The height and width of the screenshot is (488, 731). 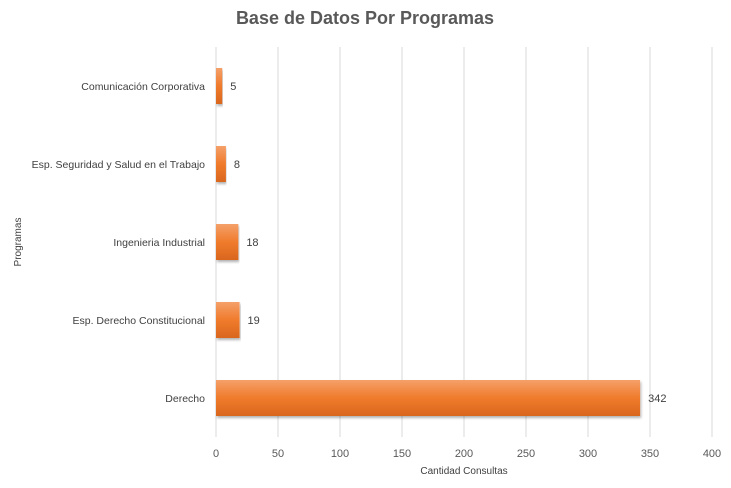 I want to click on x-tick-label: 400, so click(x=712, y=454).